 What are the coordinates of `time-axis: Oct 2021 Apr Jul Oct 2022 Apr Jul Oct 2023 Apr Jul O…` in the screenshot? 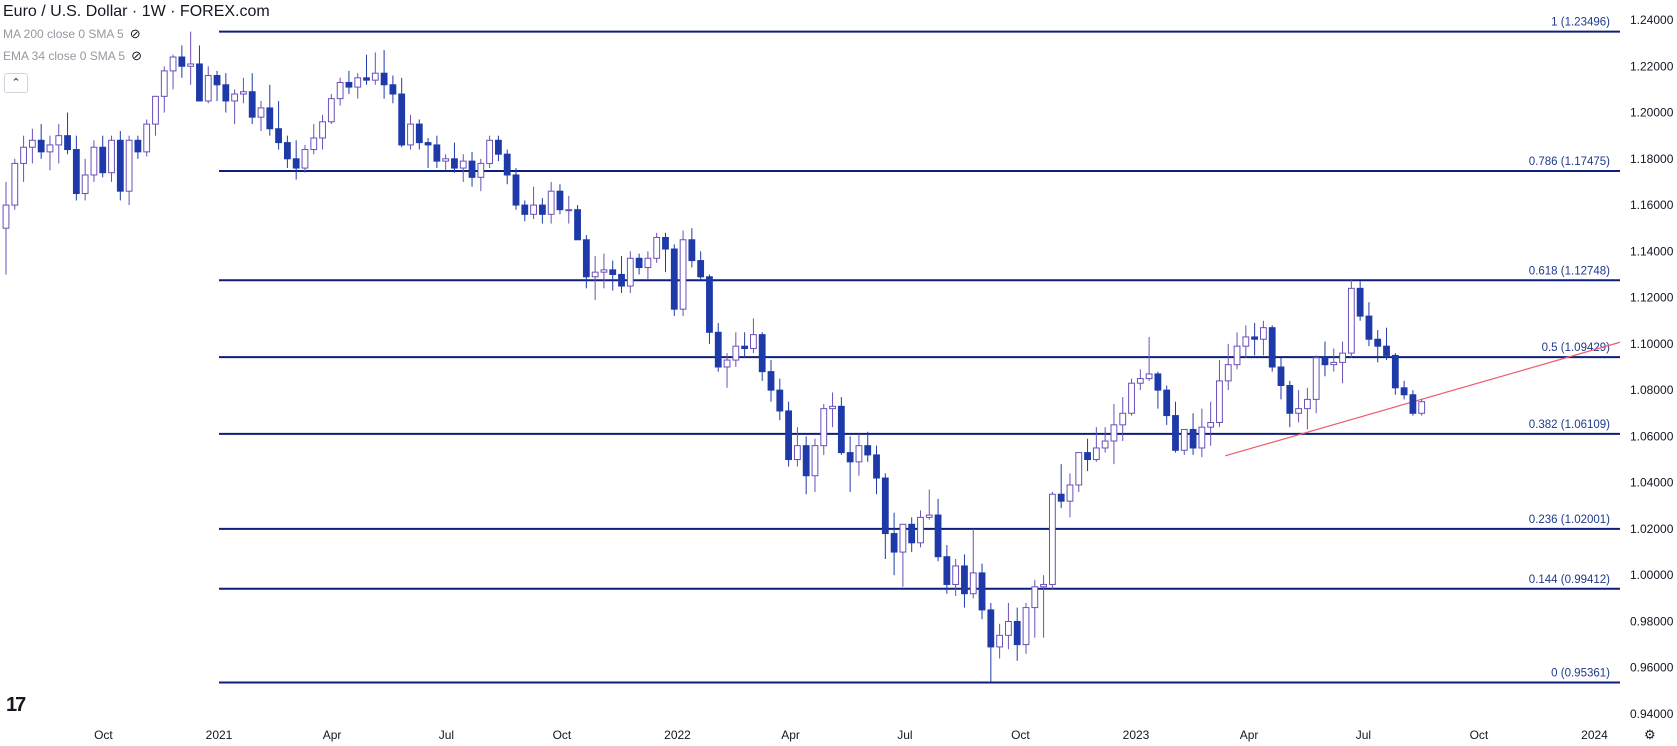 It's located at (851, 735).